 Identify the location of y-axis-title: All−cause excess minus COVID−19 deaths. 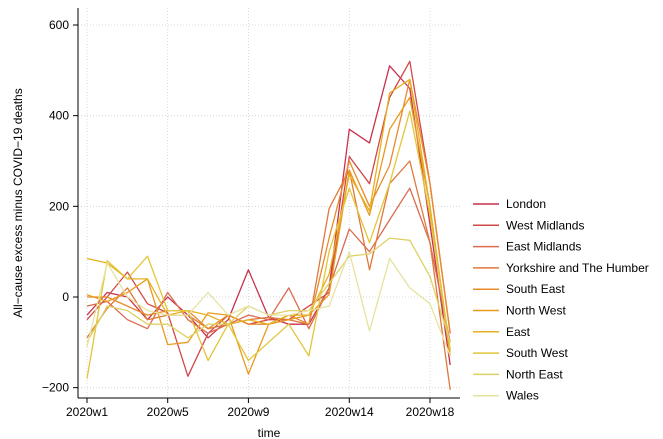
(18, 202).